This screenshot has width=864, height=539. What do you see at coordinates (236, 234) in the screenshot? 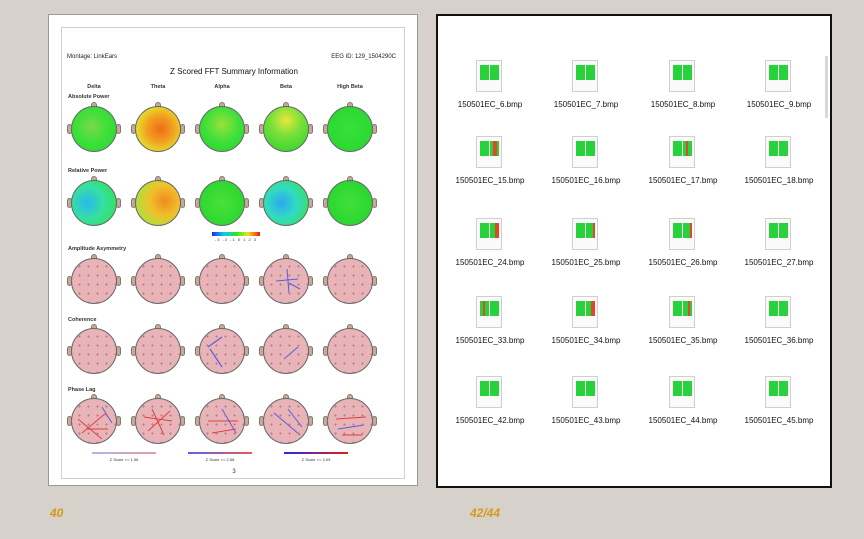
I see `z-score-color-bar` at bounding box center [236, 234].